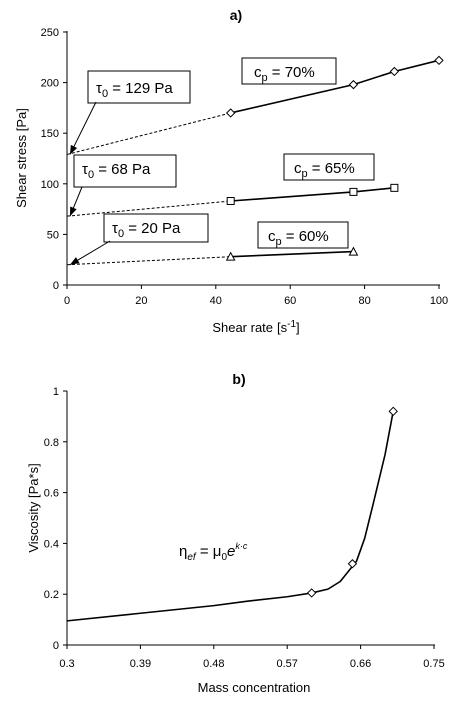  I want to click on panel-a-x-label-name: Shear rate, so click(242, 327).